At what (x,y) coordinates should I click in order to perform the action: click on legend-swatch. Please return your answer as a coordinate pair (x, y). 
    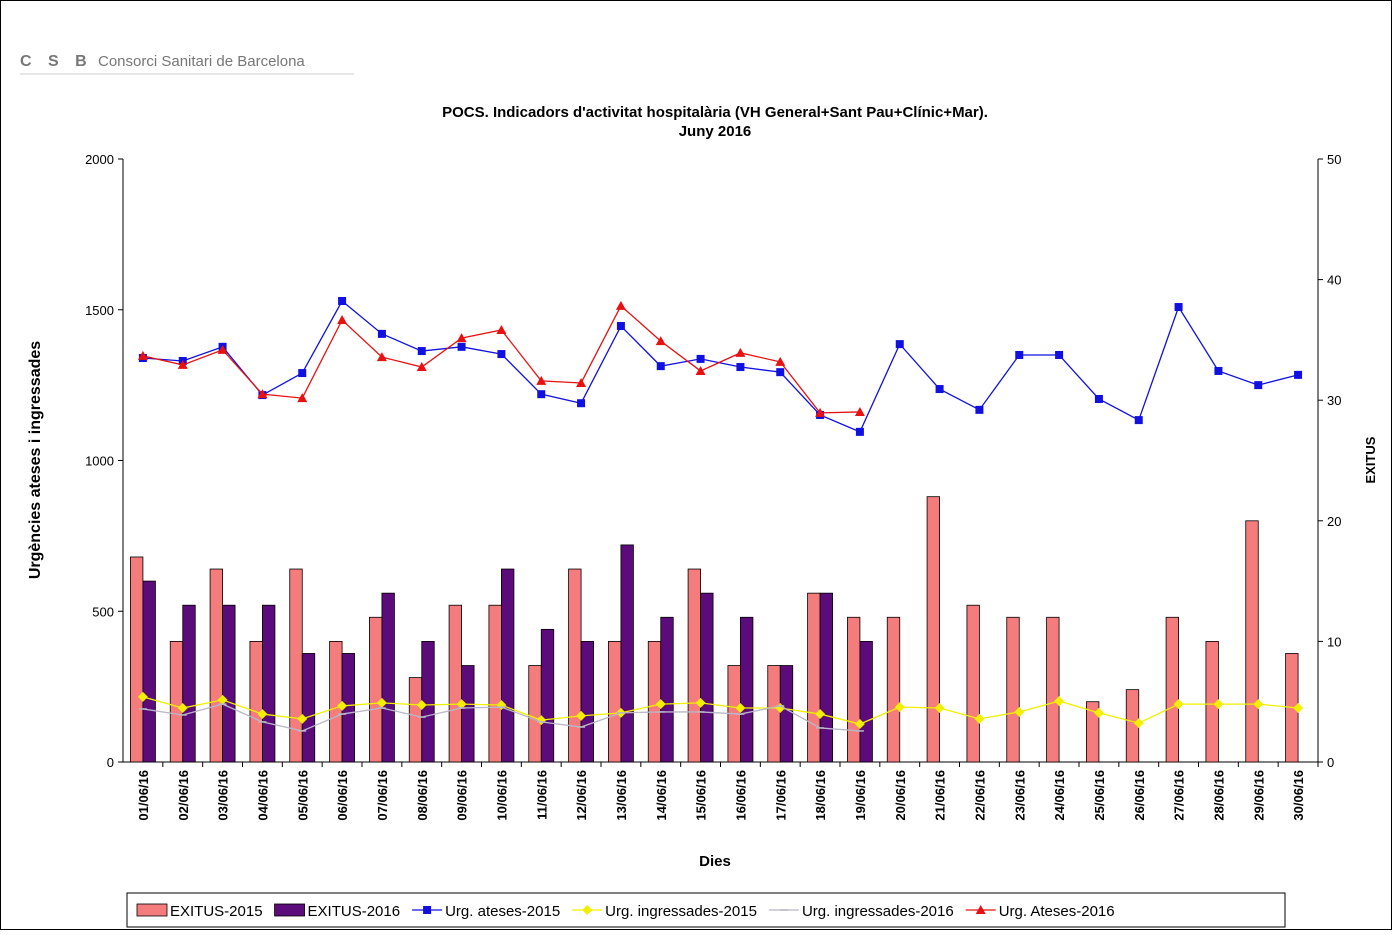
    Looking at the image, I should click on (152, 910).